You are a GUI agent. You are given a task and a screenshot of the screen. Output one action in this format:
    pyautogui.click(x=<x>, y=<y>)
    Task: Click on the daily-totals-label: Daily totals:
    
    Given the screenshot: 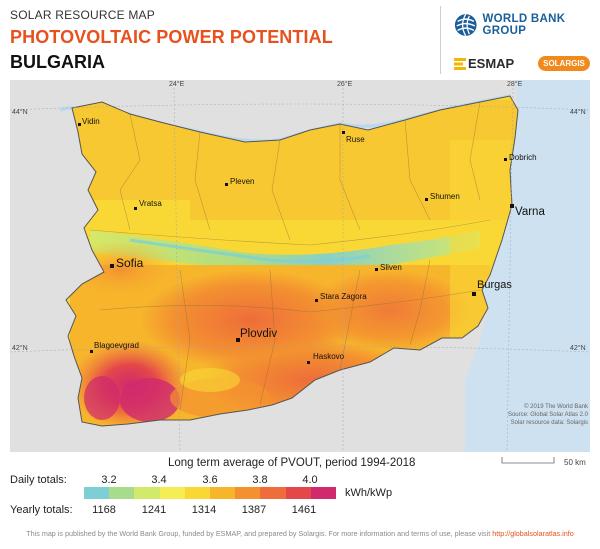 What is the action you would take?
    pyautogui.click(x=38, y=480)
    